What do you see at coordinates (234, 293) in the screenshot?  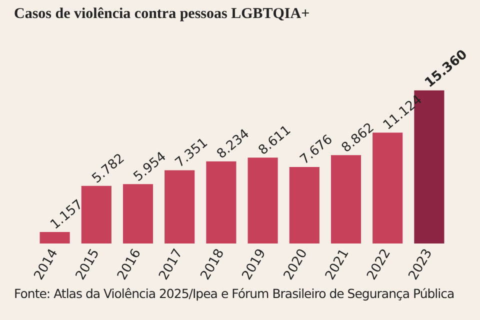 I see `source-note: Fonte: Atlas da Violência 2025/Ipea e Fórum Brasileiro de Segurança Pública` at bounding box center [234, 293].